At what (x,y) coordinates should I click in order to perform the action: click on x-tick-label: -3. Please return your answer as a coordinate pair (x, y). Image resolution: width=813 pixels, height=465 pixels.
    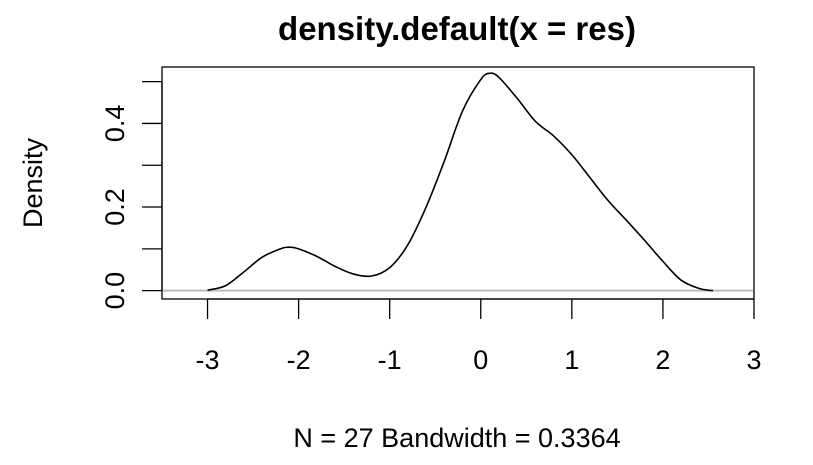
    Looking at the image, I should click on (208, 360).